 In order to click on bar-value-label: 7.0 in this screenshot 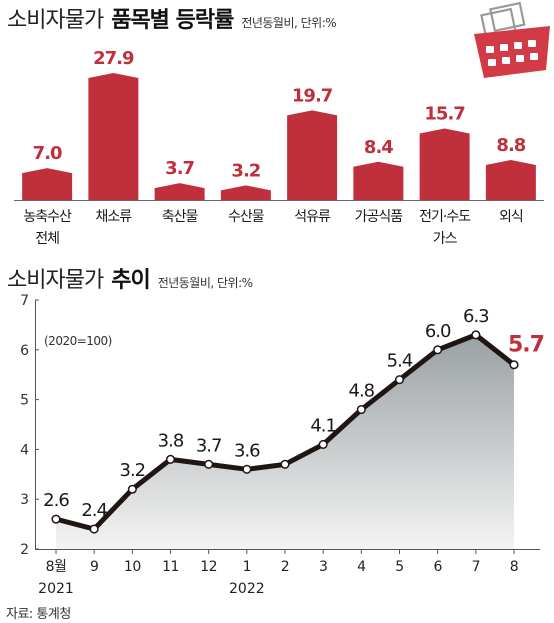, I will do `click(47, 153)`.